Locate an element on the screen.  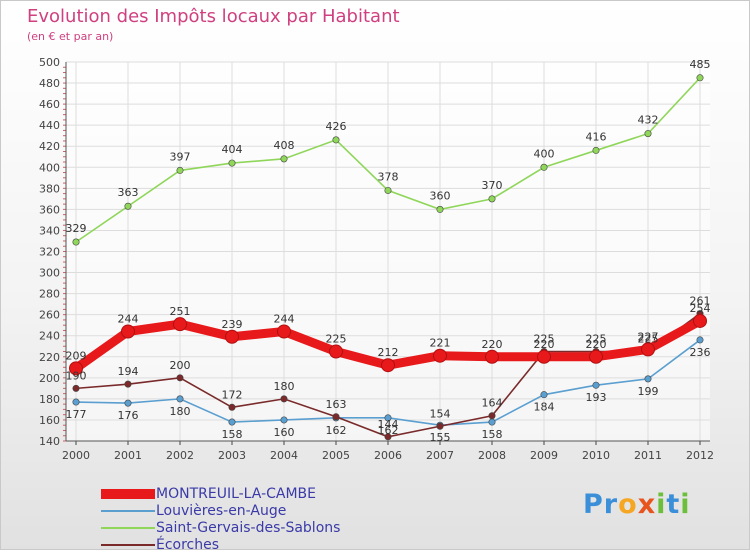
y-tick-label: 160 is located at coordinates (49, 420).